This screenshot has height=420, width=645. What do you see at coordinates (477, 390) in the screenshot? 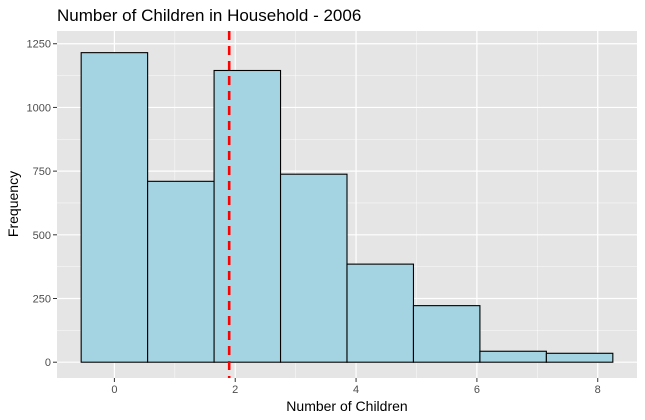
I see `x-tick-label: 6` at bounding box center [477, 390].